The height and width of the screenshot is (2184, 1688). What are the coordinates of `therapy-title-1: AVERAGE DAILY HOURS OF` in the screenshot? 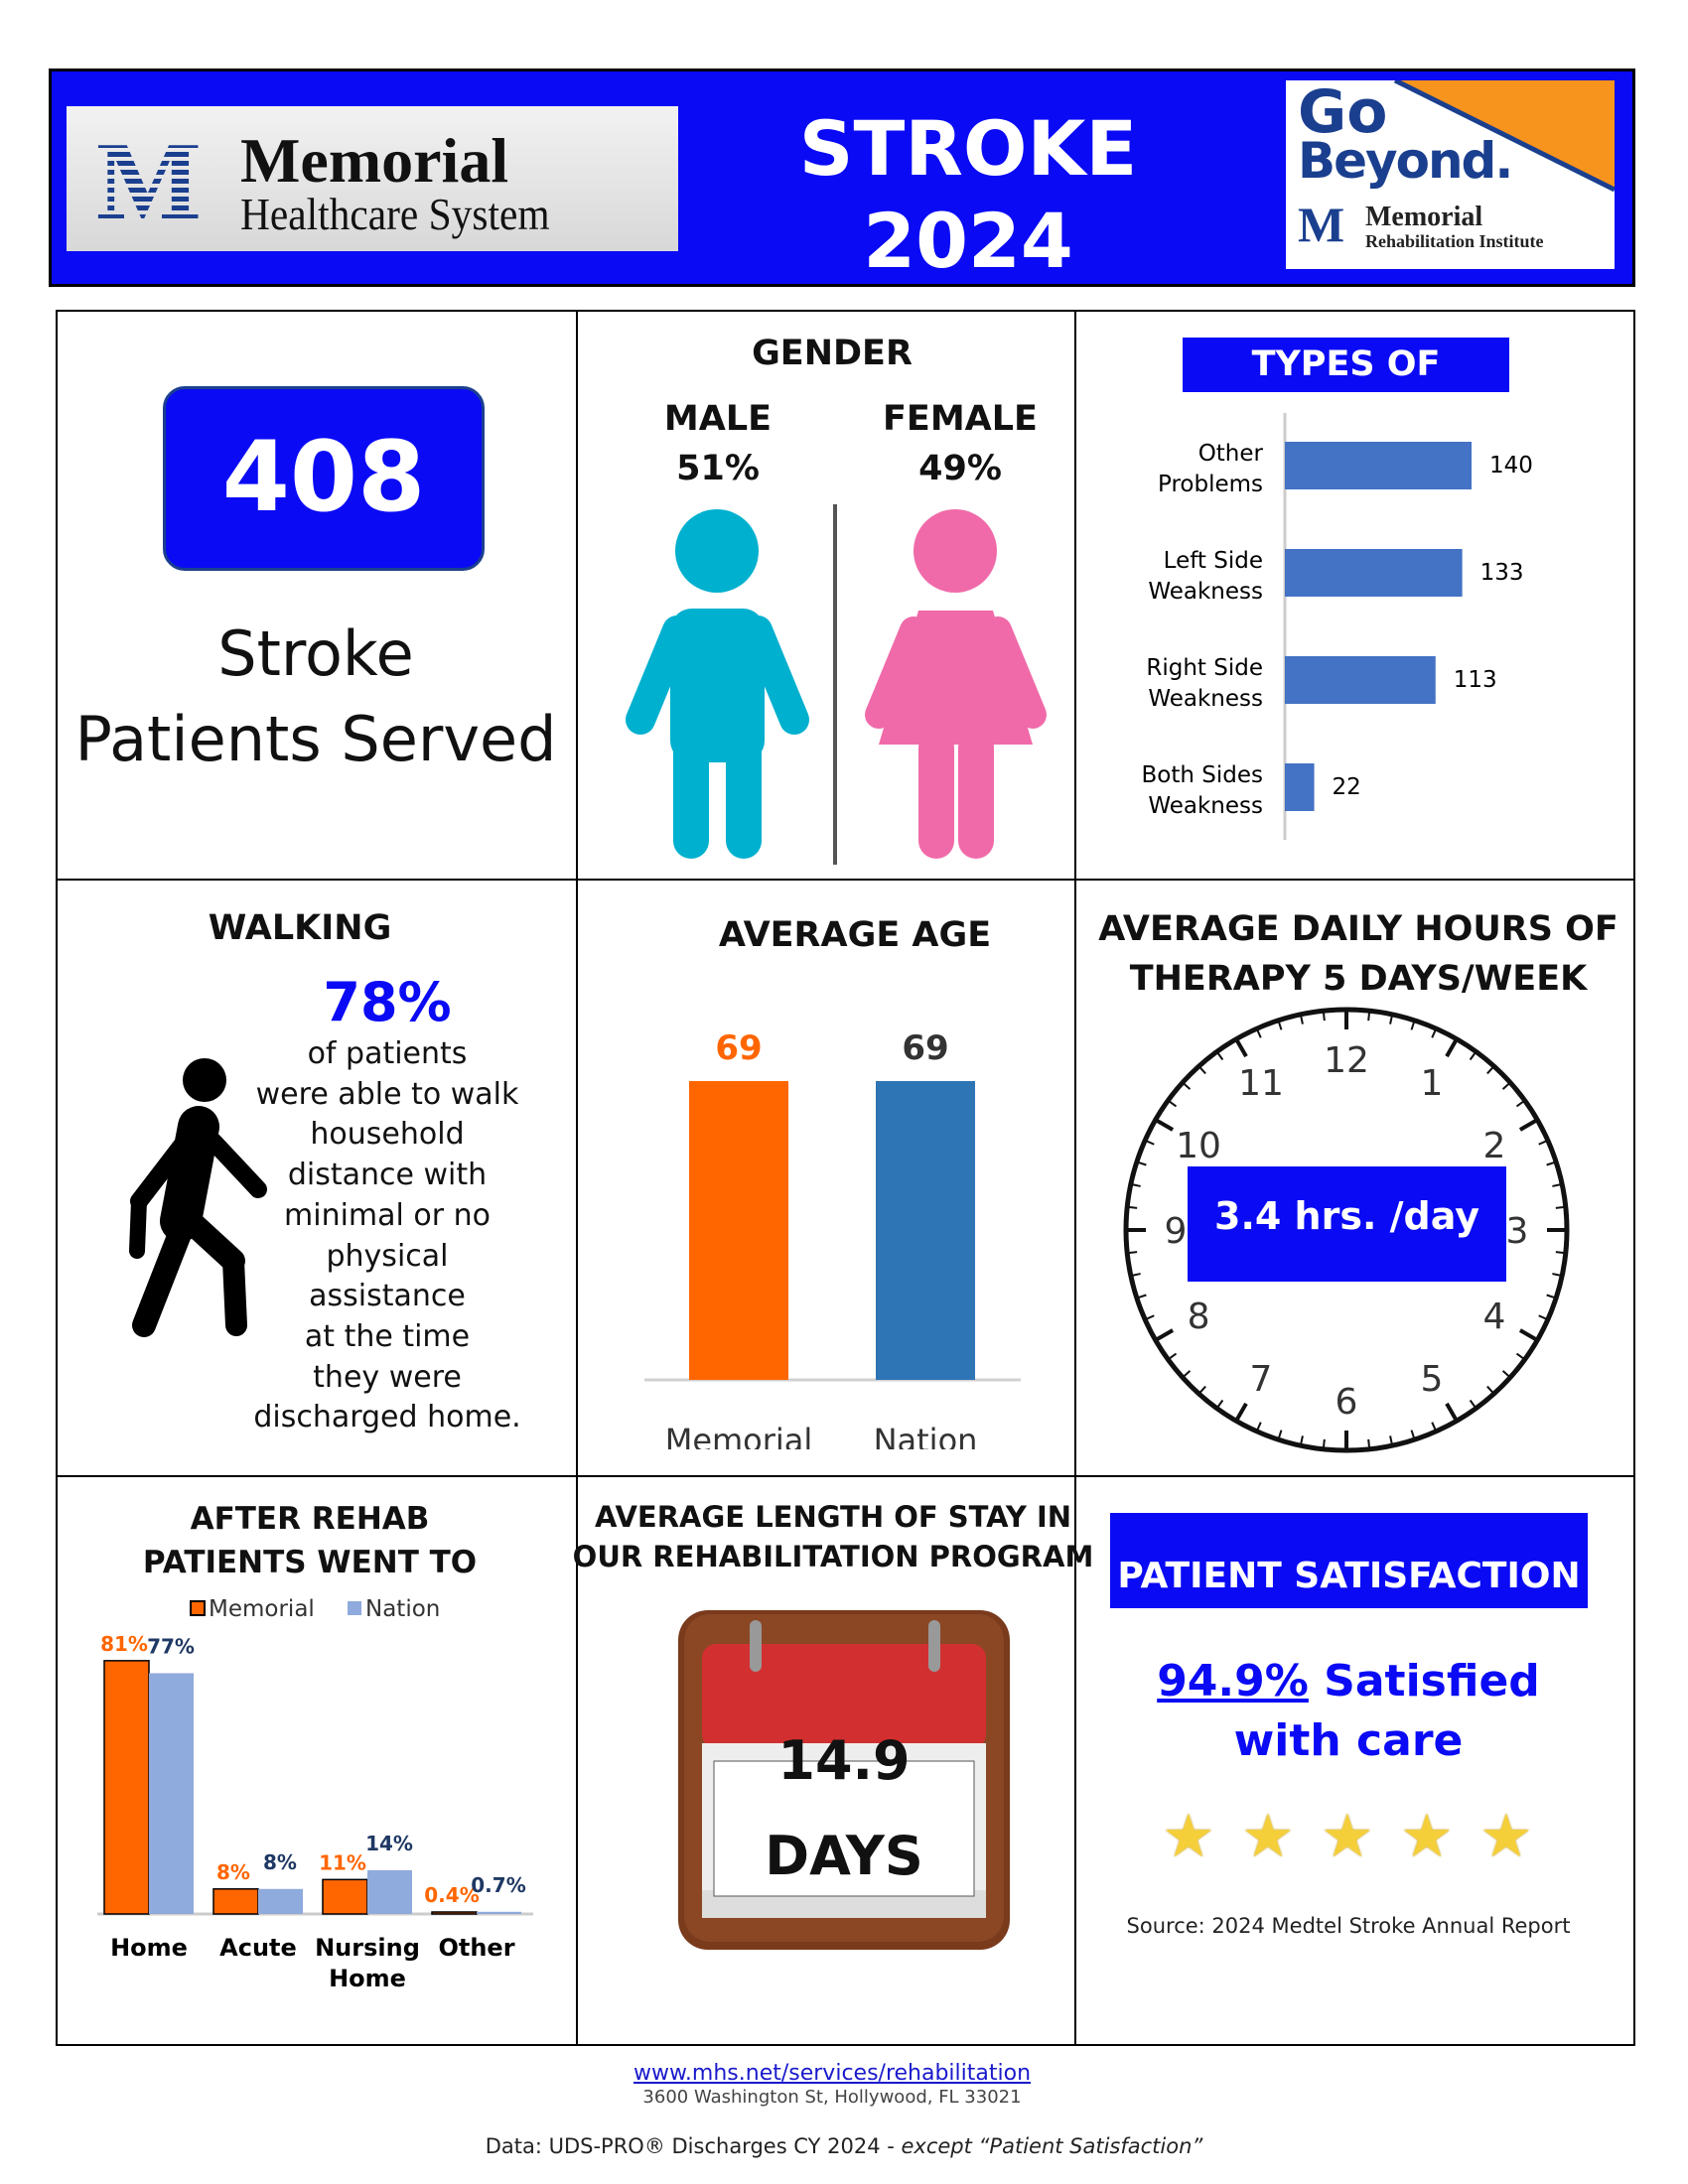 It's located at (1358, 929).